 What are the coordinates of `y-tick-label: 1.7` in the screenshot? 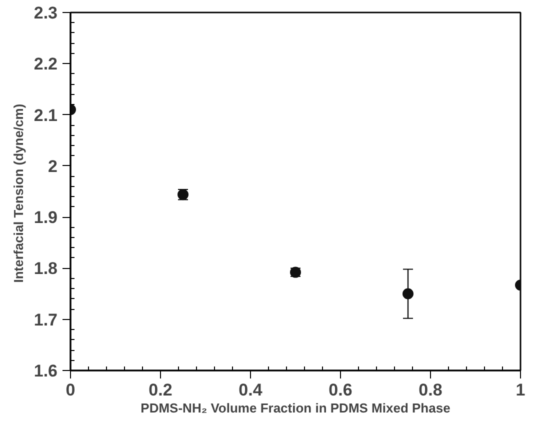 It's located at (46, 320).